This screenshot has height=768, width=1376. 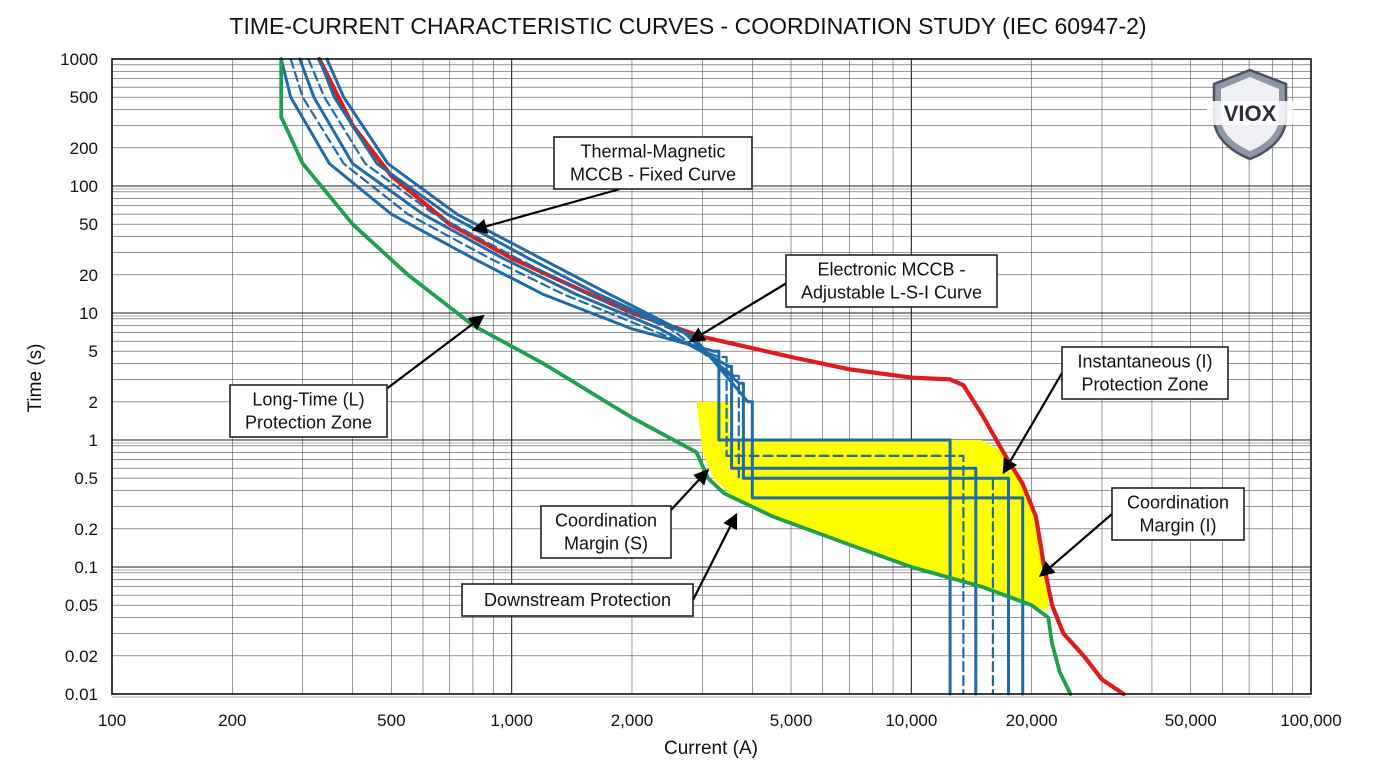 I want to click on x-tick-label: 5,000, so click(x=791, y=720).